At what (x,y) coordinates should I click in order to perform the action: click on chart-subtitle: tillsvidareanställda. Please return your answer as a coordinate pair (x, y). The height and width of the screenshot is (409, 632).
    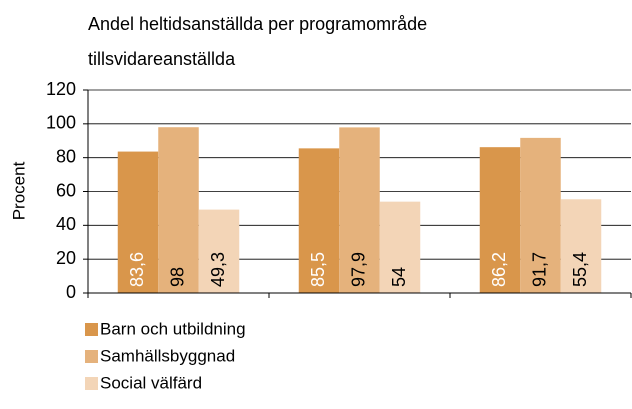
    Looking at the image, I should click on (162, 59).